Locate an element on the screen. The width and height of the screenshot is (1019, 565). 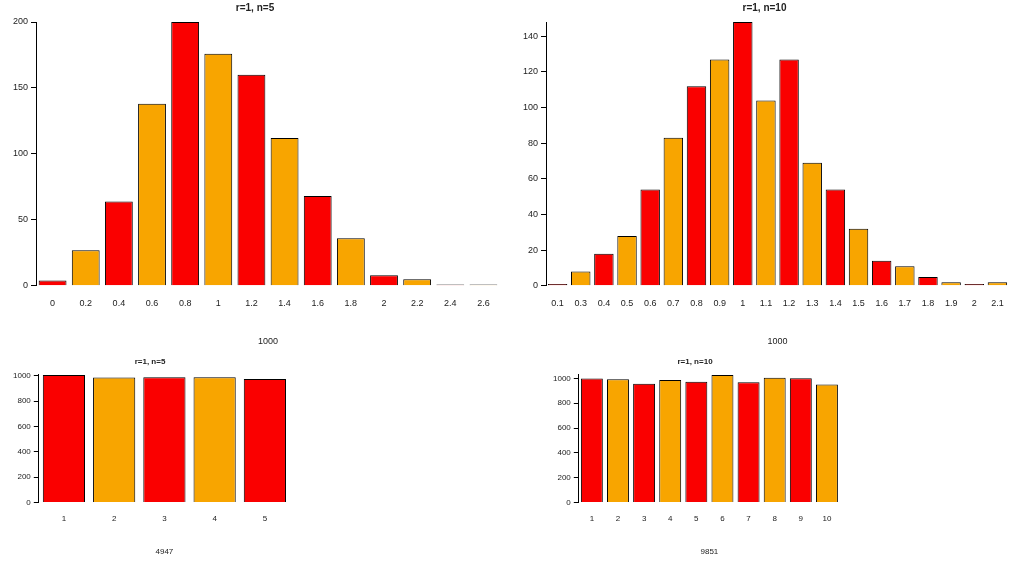
y-tick-label: 120 is located at coordinates (530, 71).